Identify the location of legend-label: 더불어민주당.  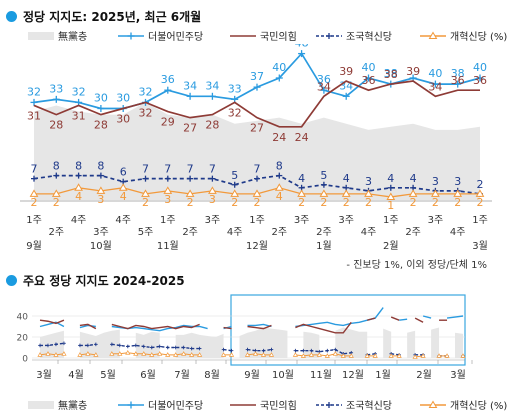
(176, 37).